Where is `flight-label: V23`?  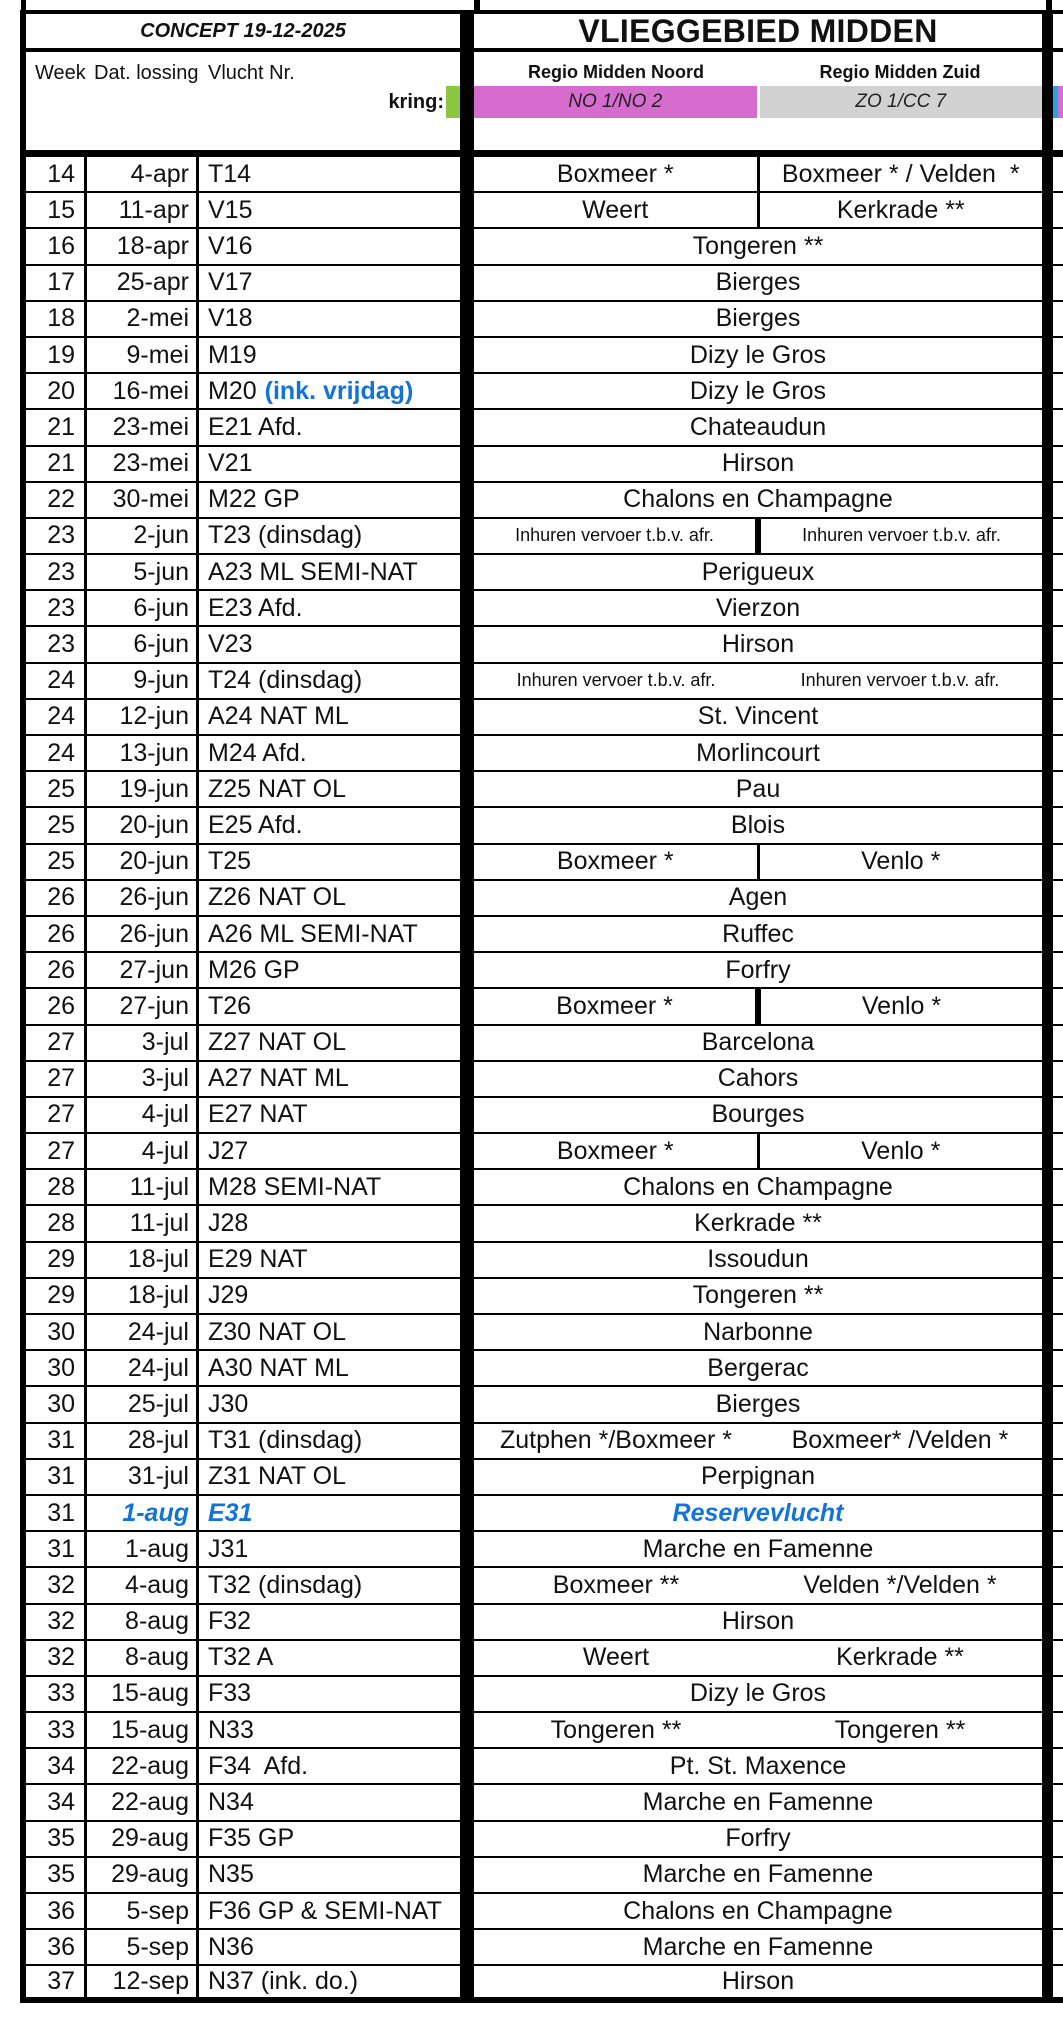 flight-label: V23 is located at coordinates (230, 644).